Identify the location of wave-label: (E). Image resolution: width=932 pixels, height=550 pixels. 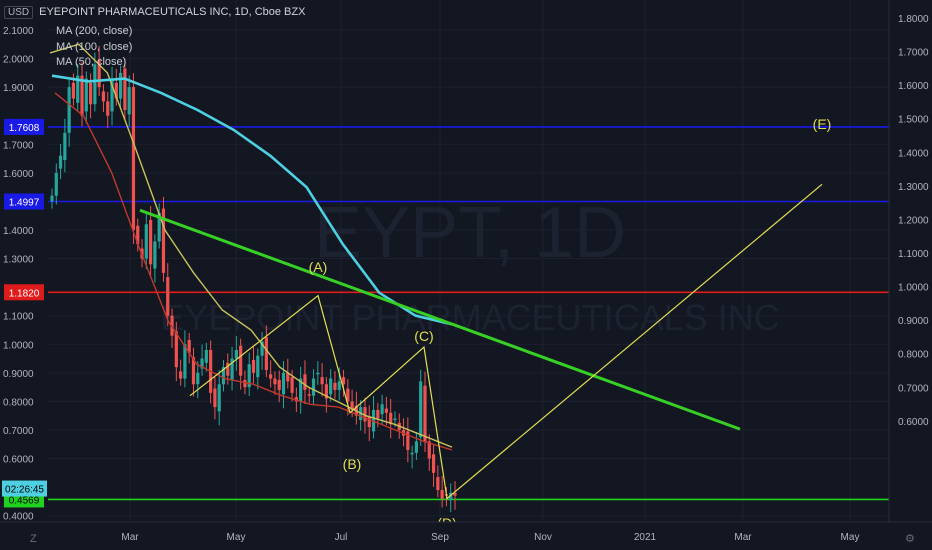
(822, 124).